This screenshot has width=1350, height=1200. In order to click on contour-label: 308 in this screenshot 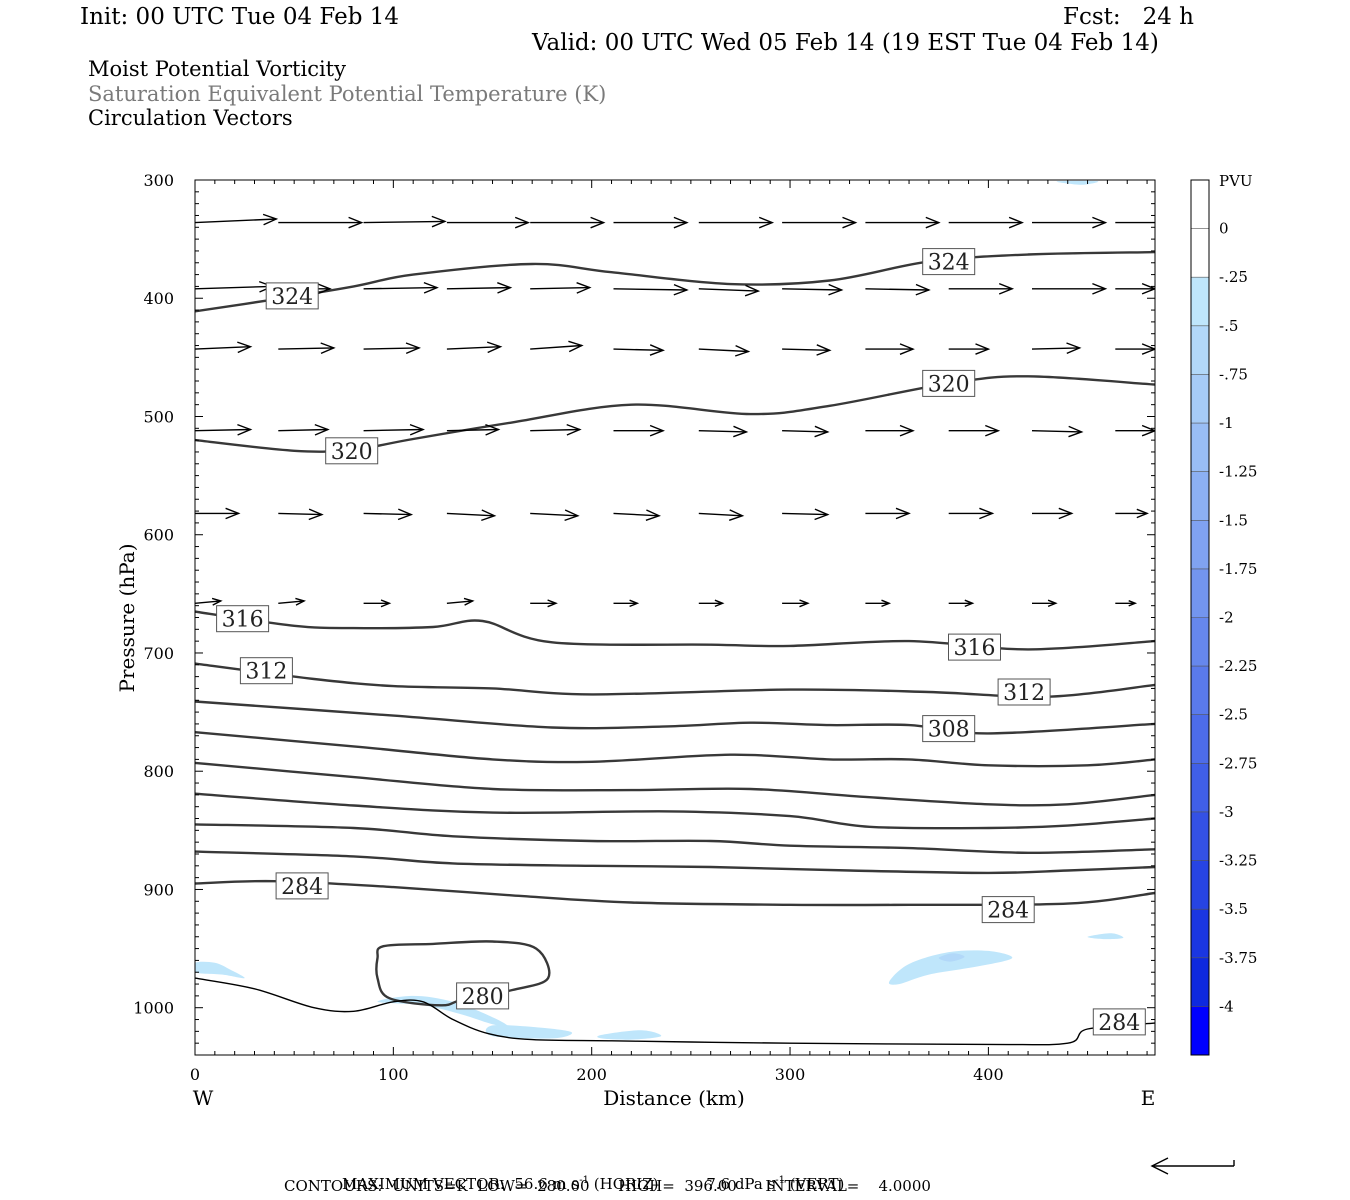, I will do `click(949, 730)`.